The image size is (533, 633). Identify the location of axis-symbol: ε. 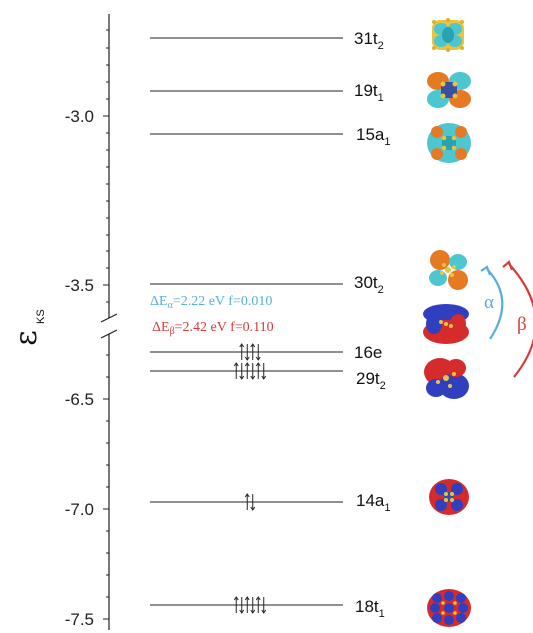
(26, 338).